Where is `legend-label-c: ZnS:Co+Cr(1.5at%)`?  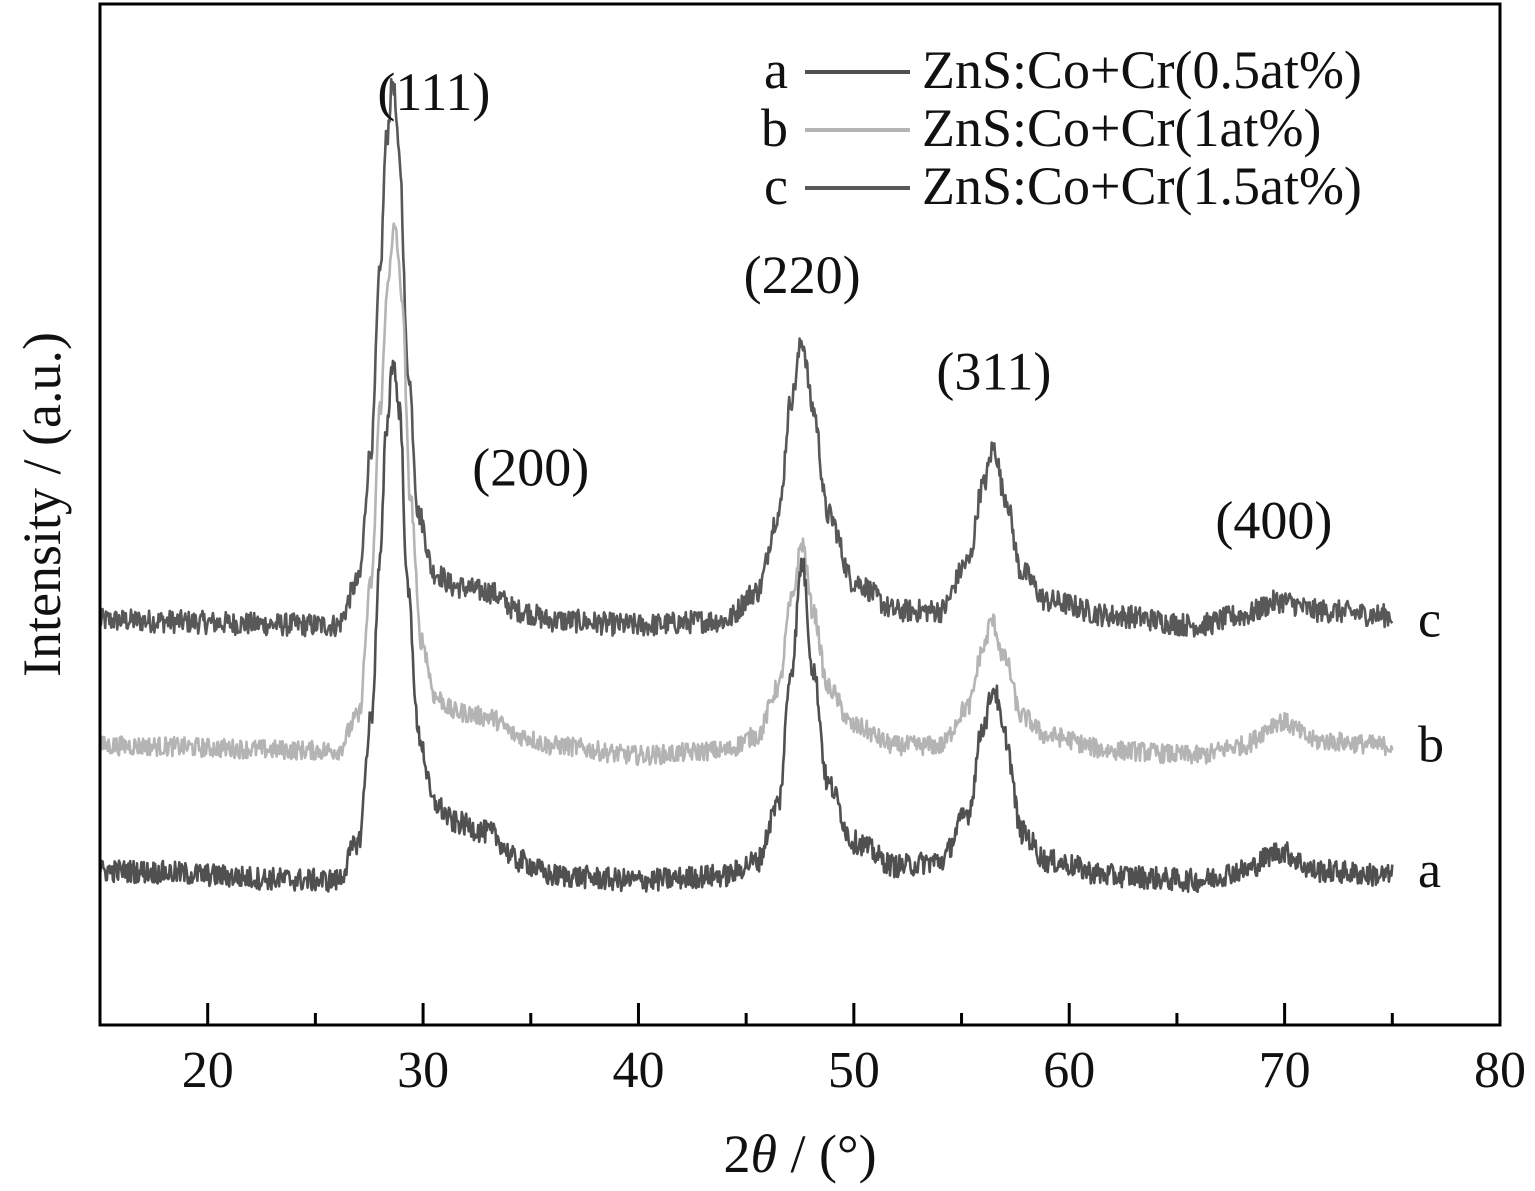 legend-label-c: ZnS:Co+Cr(1.5at%) is located at coordinates (1142, 186).